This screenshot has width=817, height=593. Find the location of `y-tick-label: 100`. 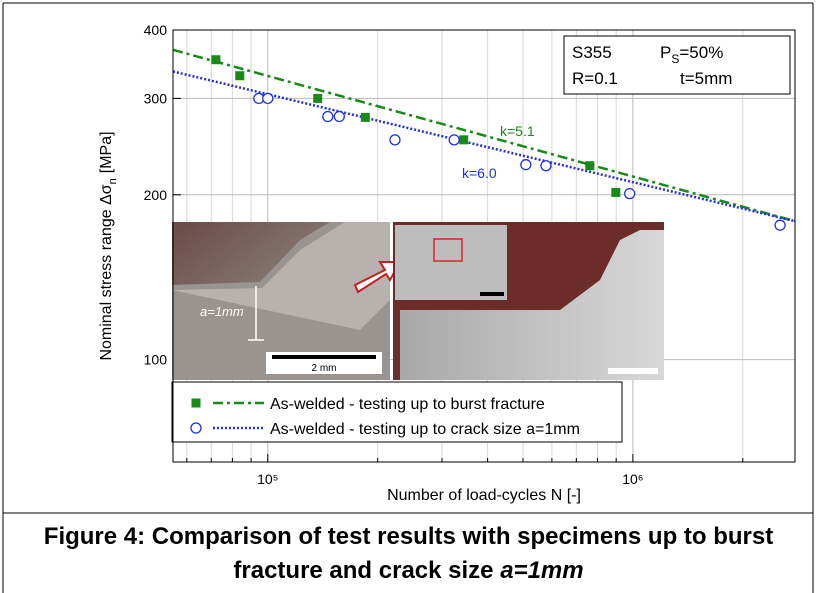

y-tick-label: 100 is located at coordinates (156, 360).